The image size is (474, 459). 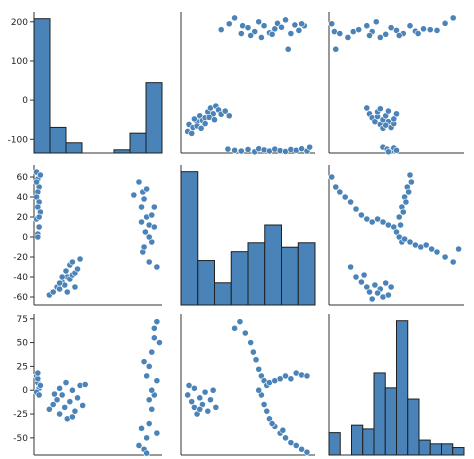 I want to click on y-tick-label: 40, so click(x=23, y=198).